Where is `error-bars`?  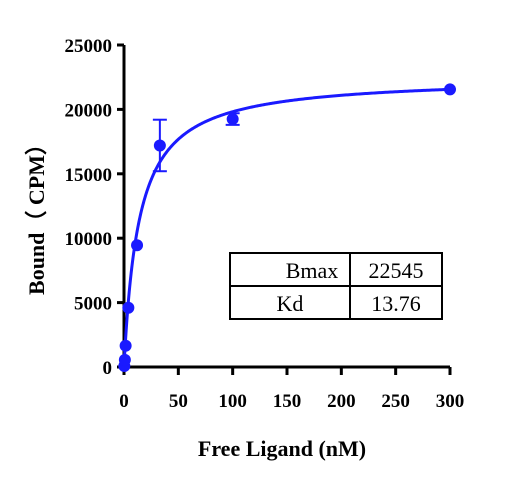
error-bars is located at coordinates (196, 142).